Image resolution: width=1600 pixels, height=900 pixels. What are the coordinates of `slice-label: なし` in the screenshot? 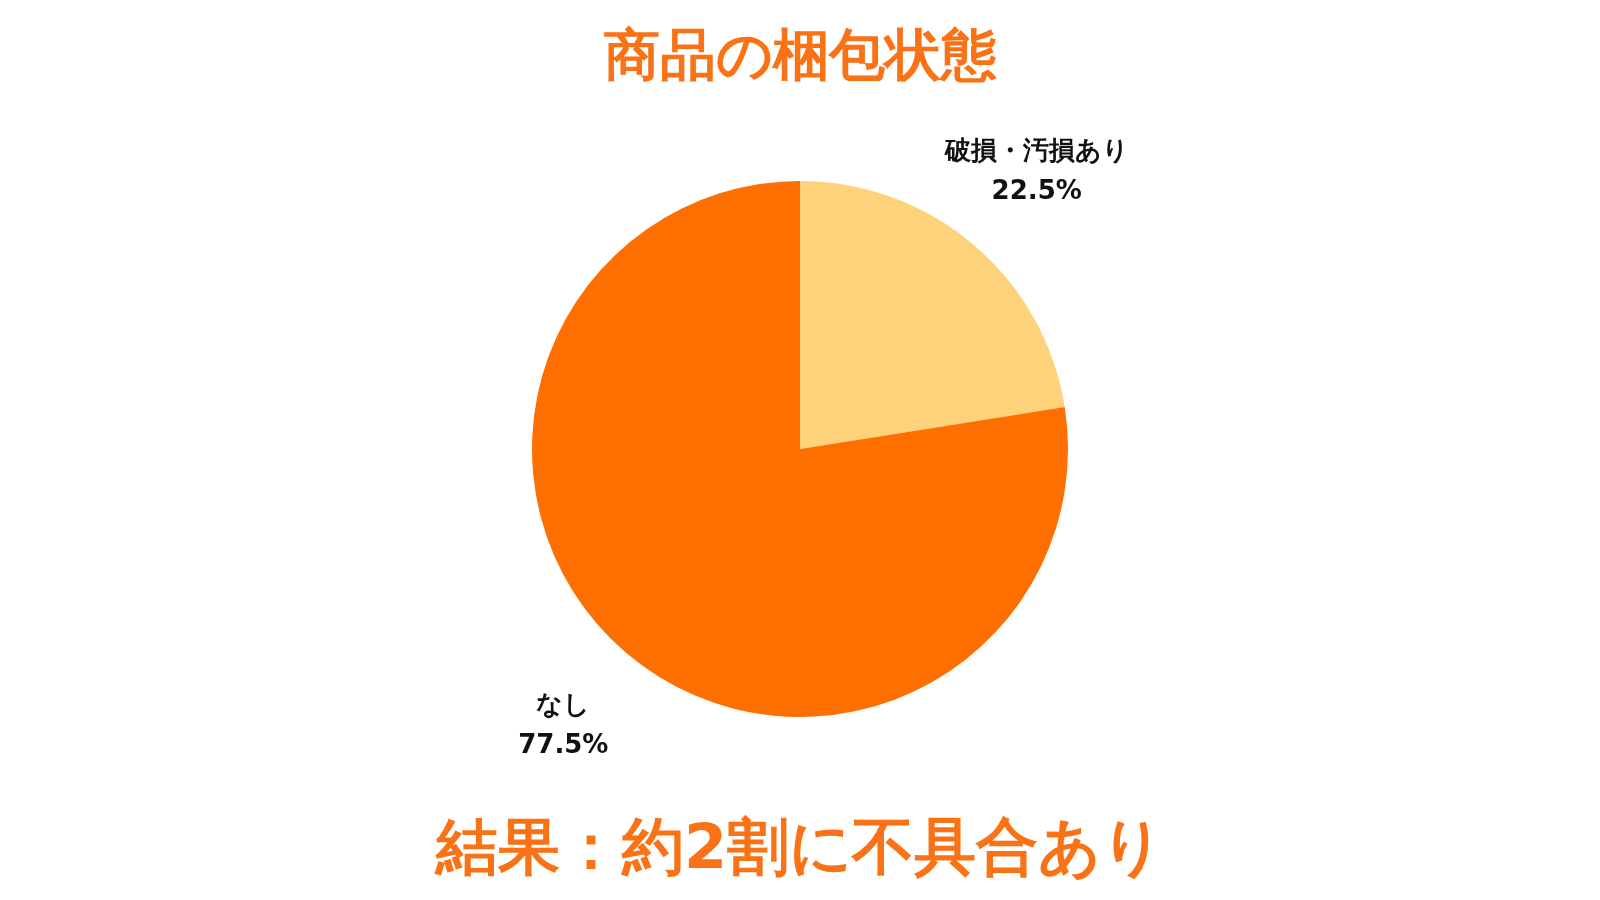 It's located at (563, 703).